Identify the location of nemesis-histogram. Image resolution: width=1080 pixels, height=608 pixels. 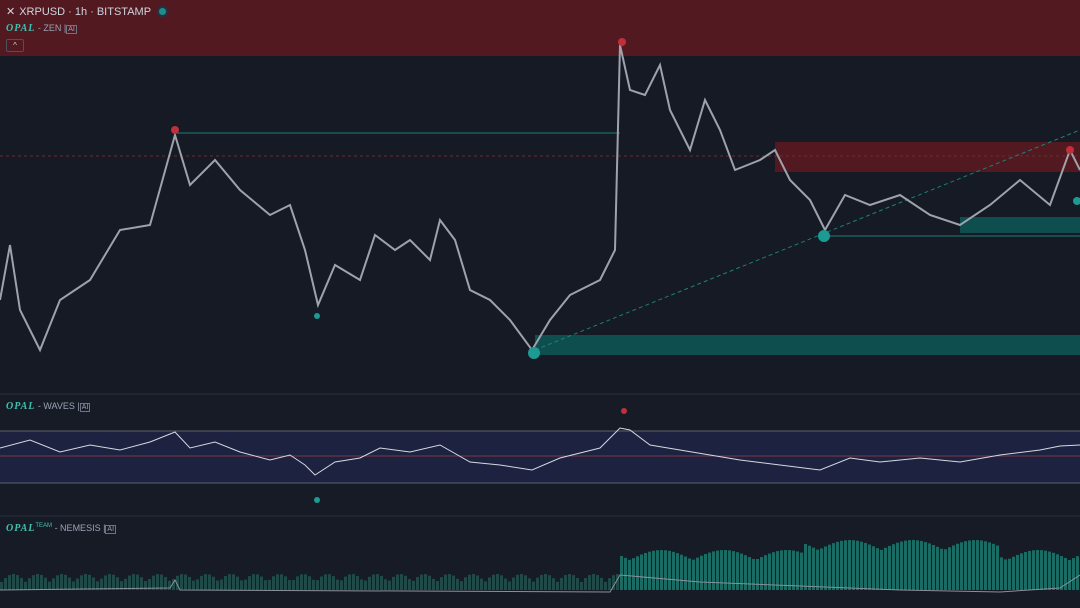
(539, 565).